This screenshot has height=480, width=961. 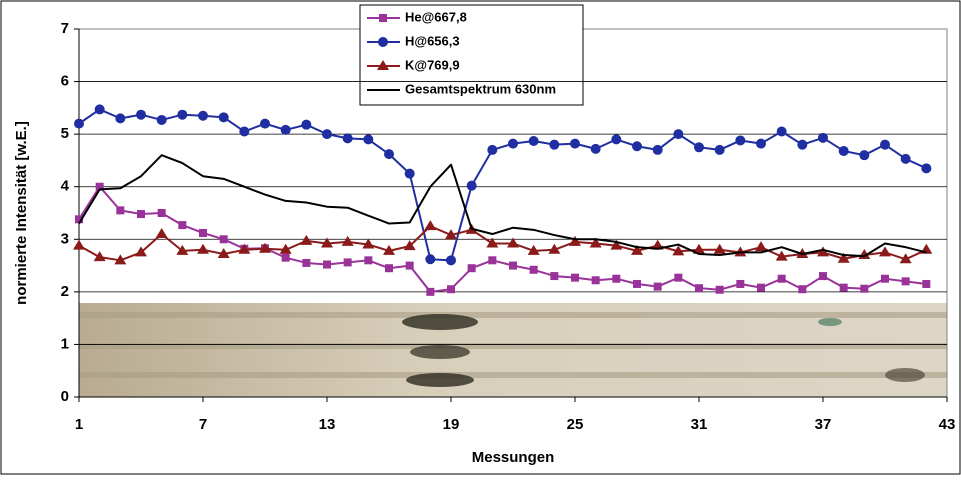 What do you see at coordinates (327, 424) in the screenshot?
I see `x-tick-label: 13` at bounding box center [327, 424].